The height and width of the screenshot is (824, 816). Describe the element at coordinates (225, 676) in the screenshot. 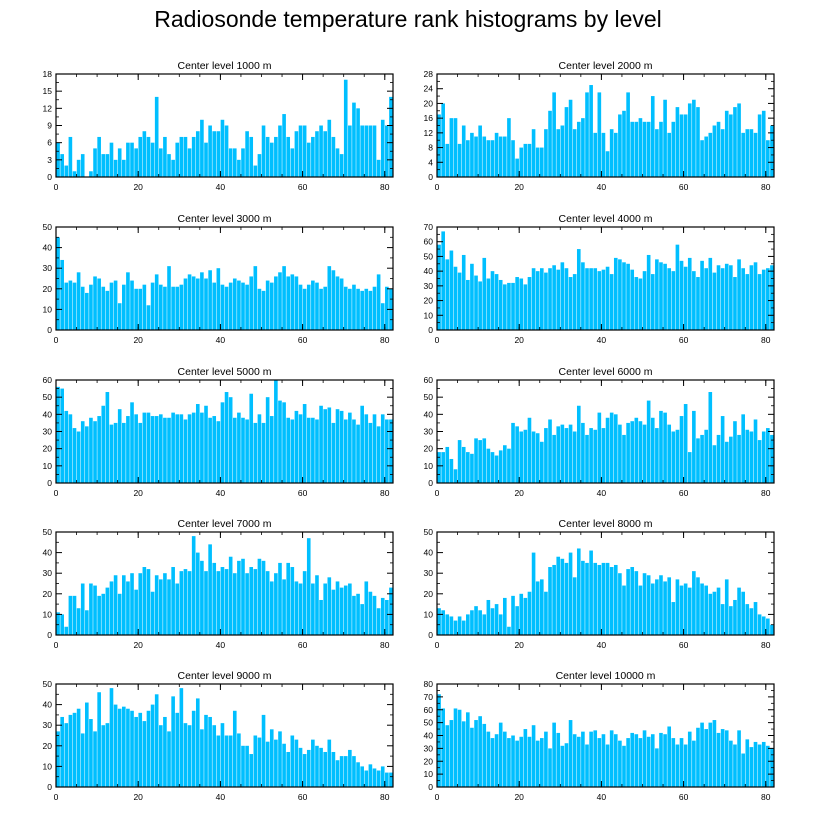

I see `panel-title: Center level 9000 m` at that location.